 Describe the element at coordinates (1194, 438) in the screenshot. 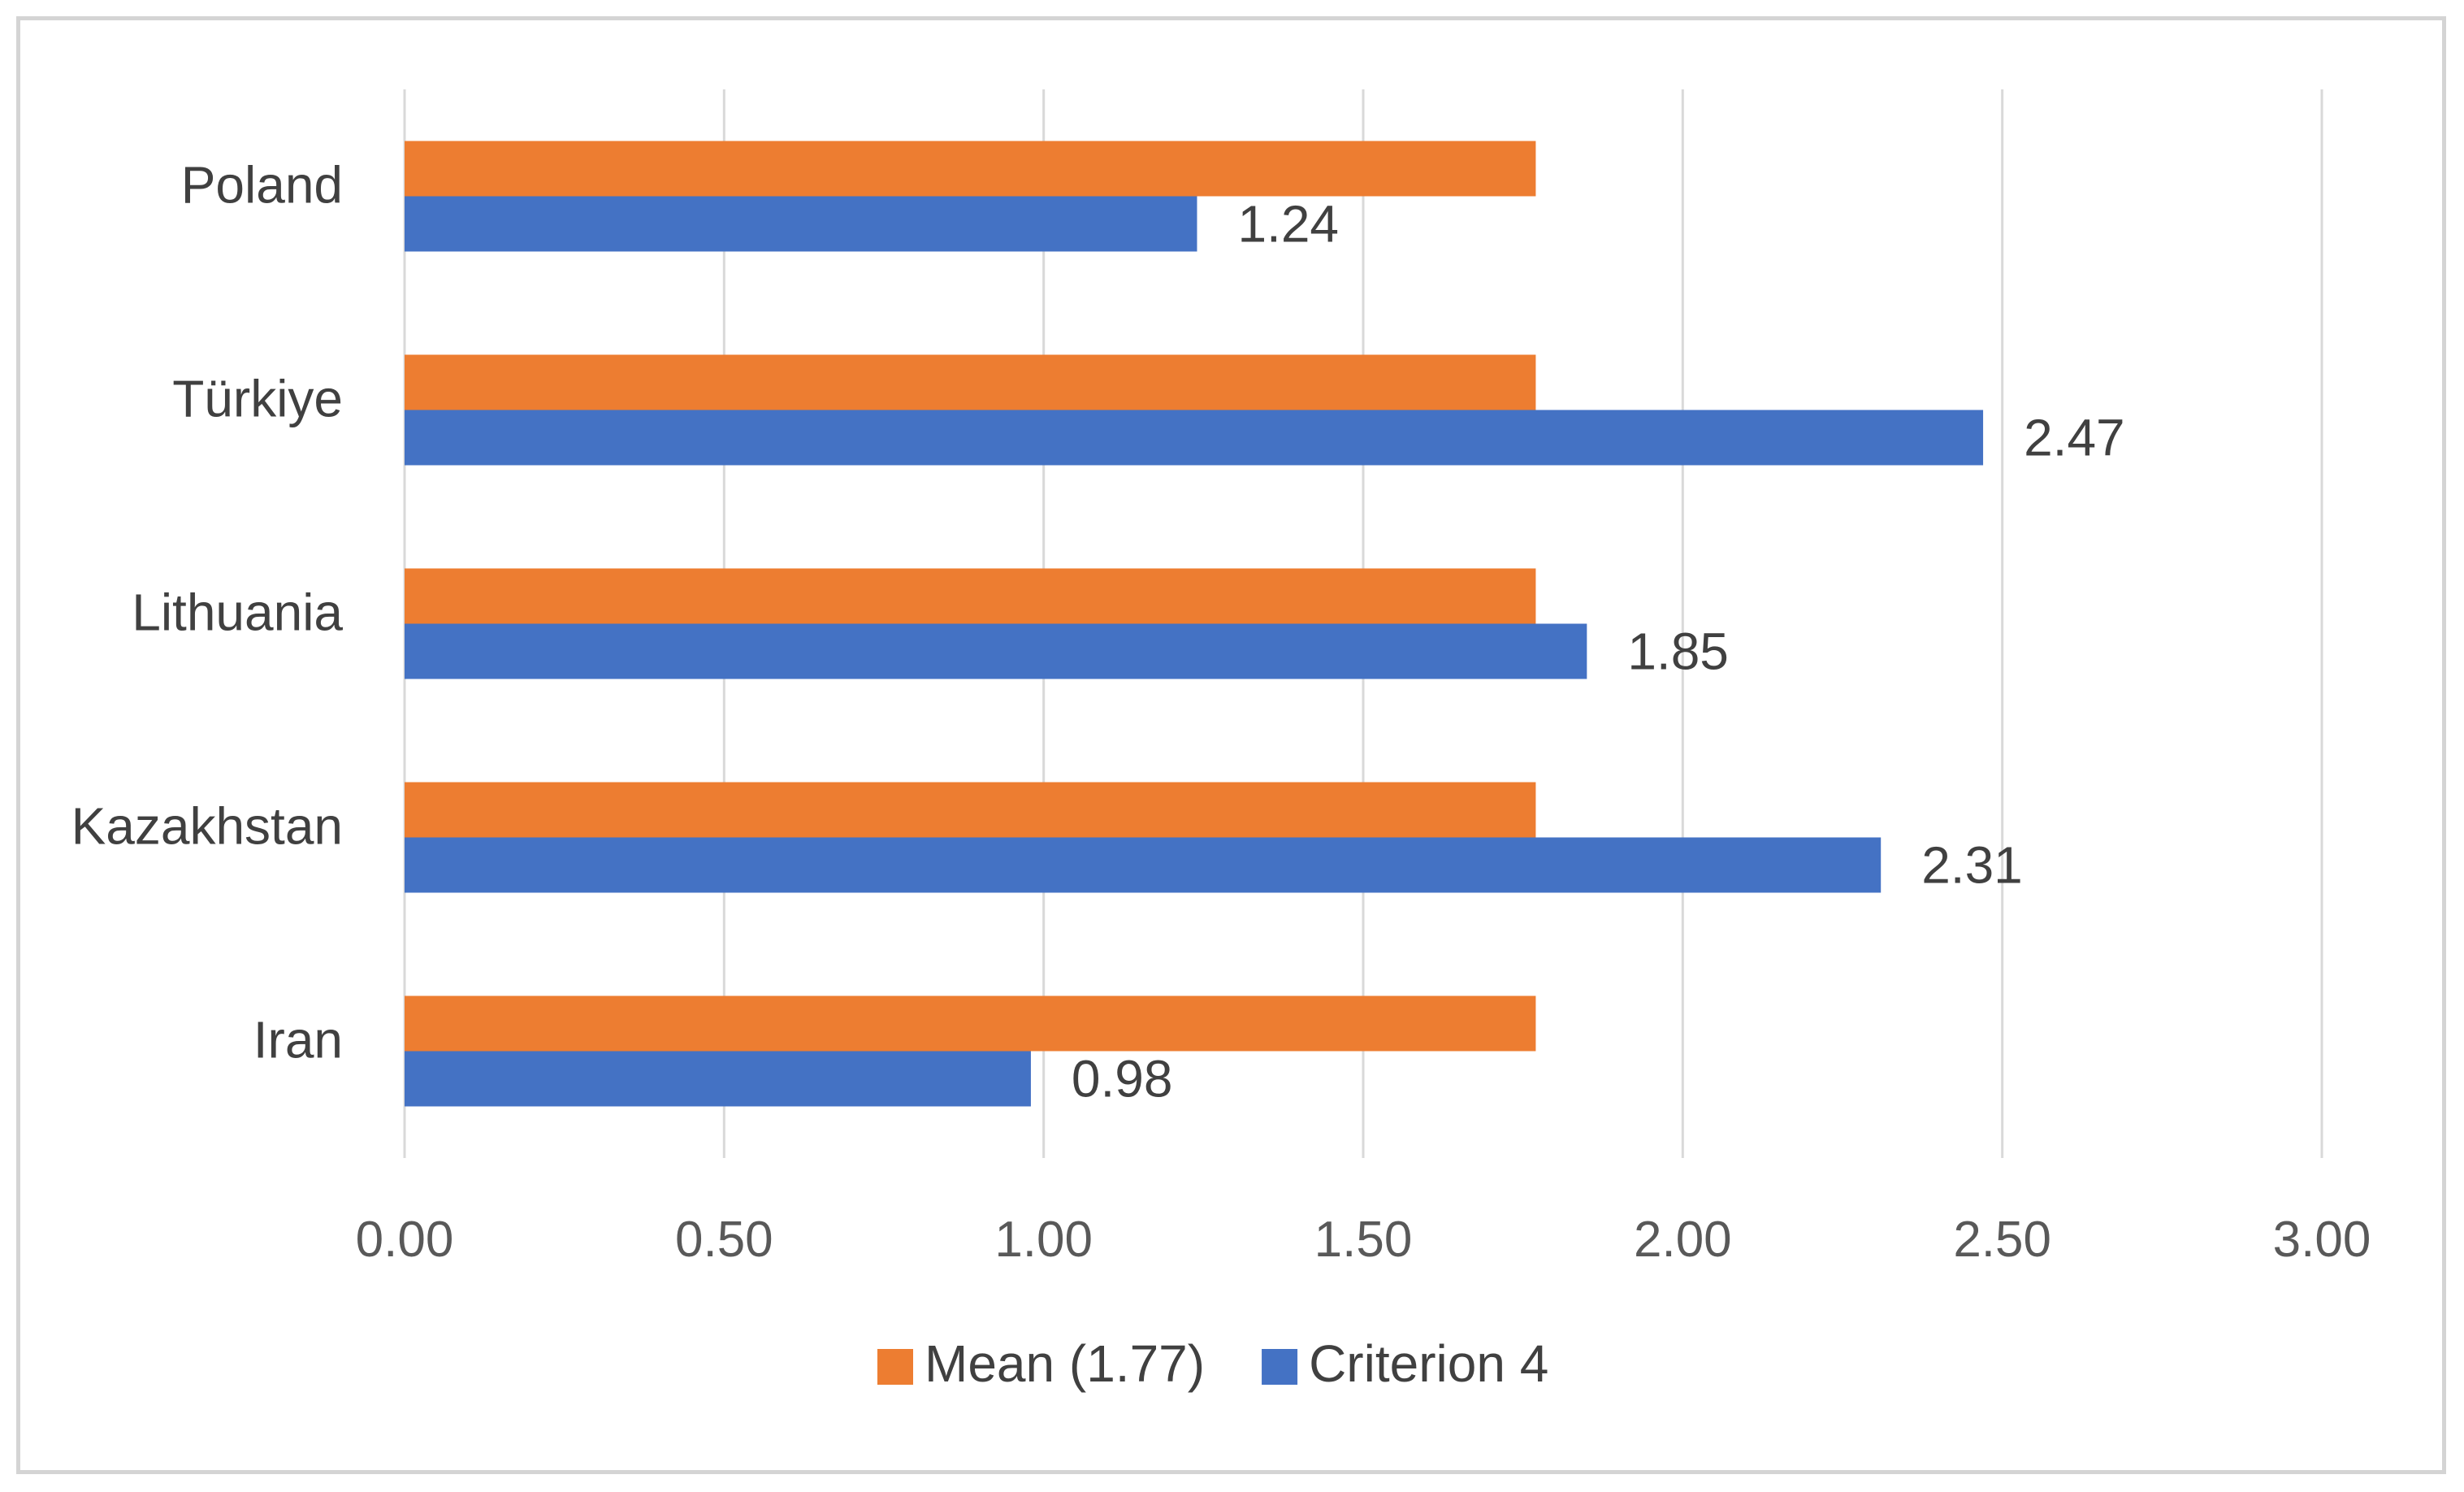

I see `bar-türkiye-criterion-4` at that location.